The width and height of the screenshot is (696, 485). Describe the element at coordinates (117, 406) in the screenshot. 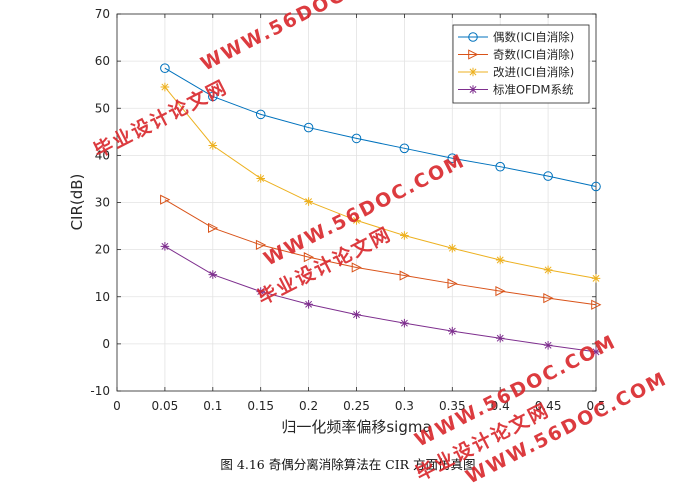

I see `x-tick-label: 0` at that location.